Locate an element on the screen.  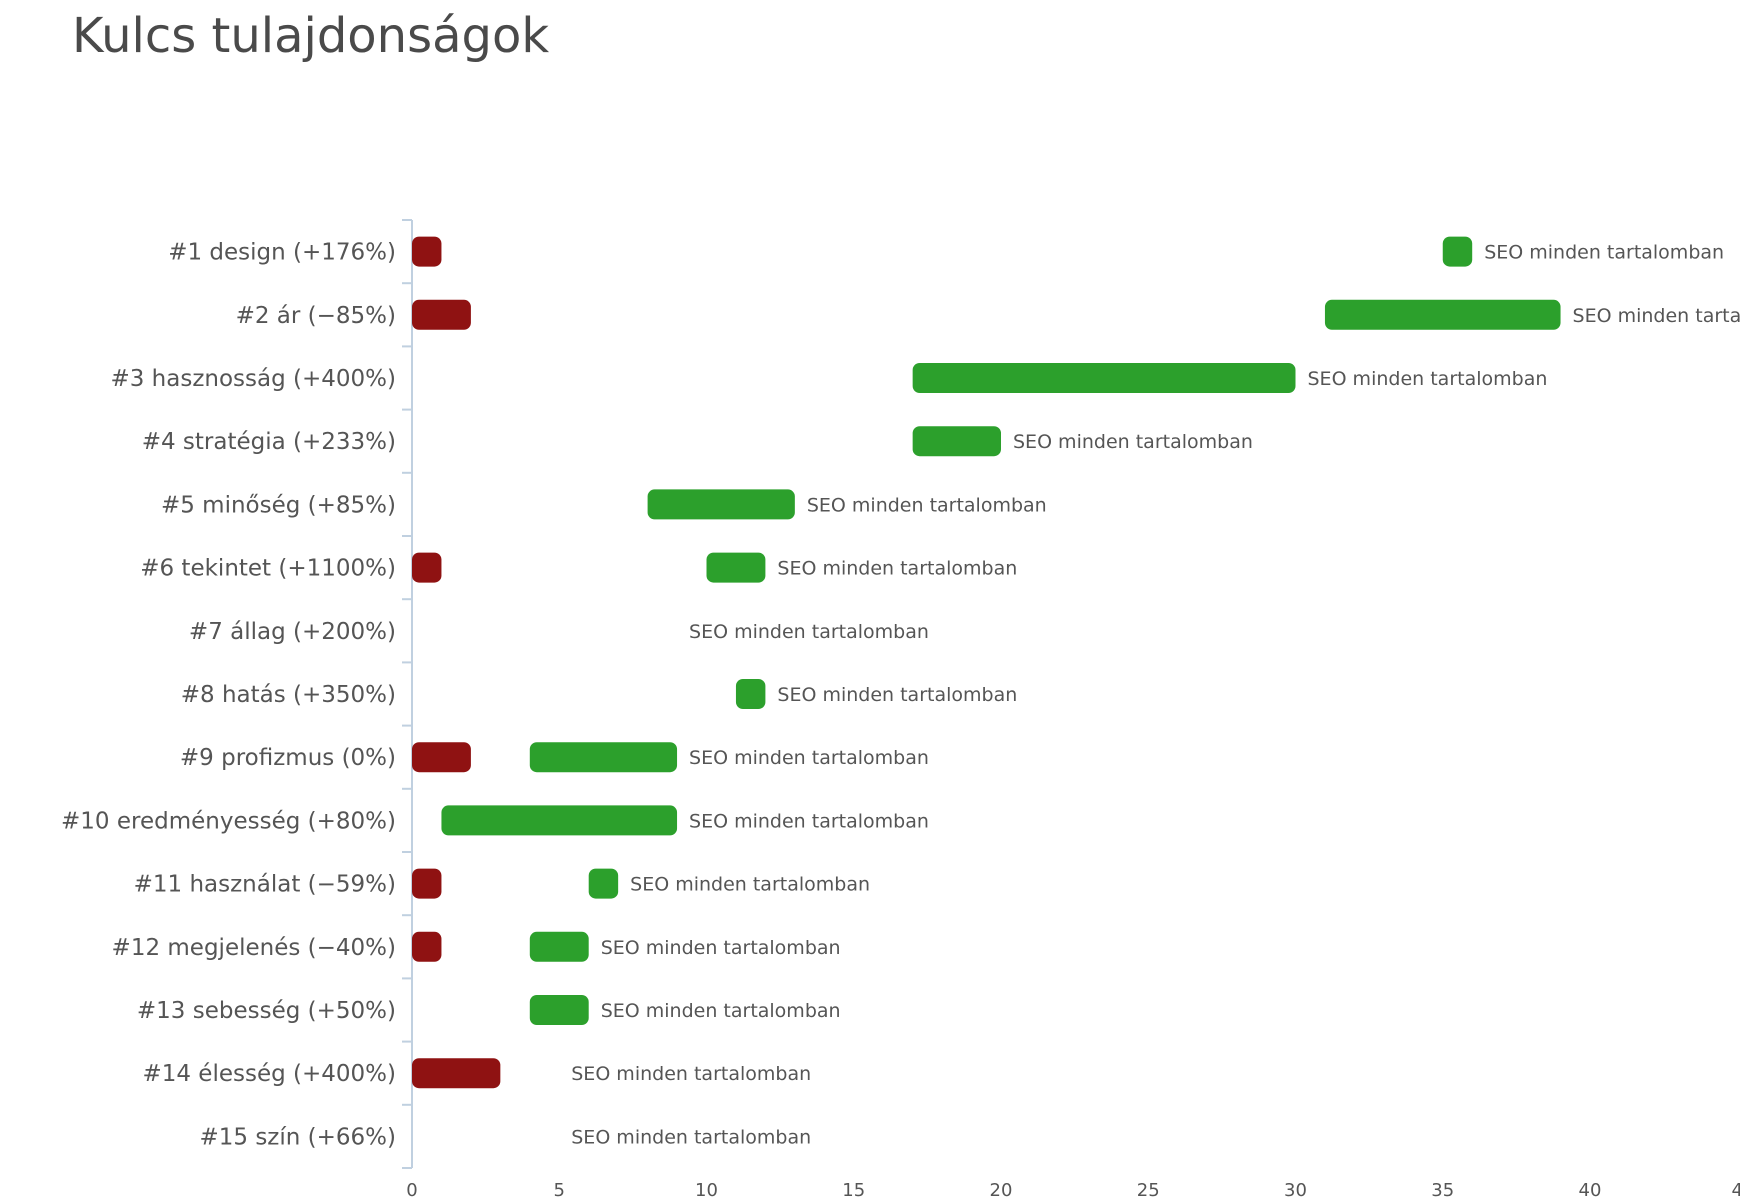
x-tick-label: 5 is located at coordinates (559, 1190).